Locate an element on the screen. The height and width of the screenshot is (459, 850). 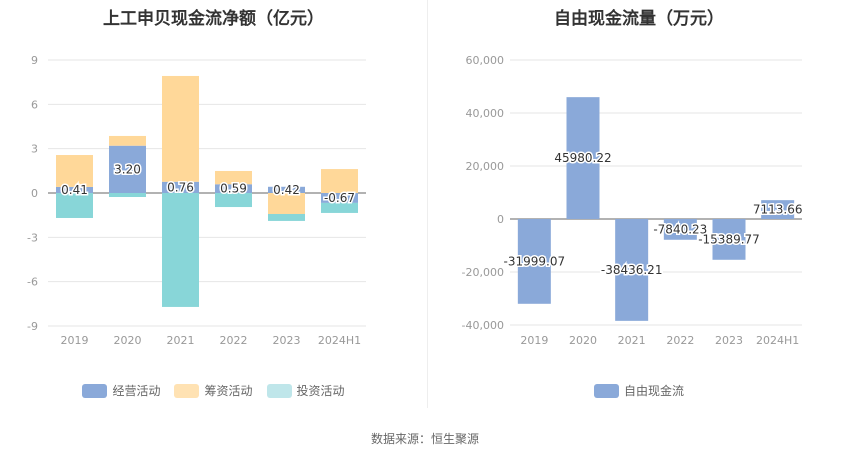
left-chart-legend: 经营活动 筹资活动 投资活动 is located at coordinates (213, 390).